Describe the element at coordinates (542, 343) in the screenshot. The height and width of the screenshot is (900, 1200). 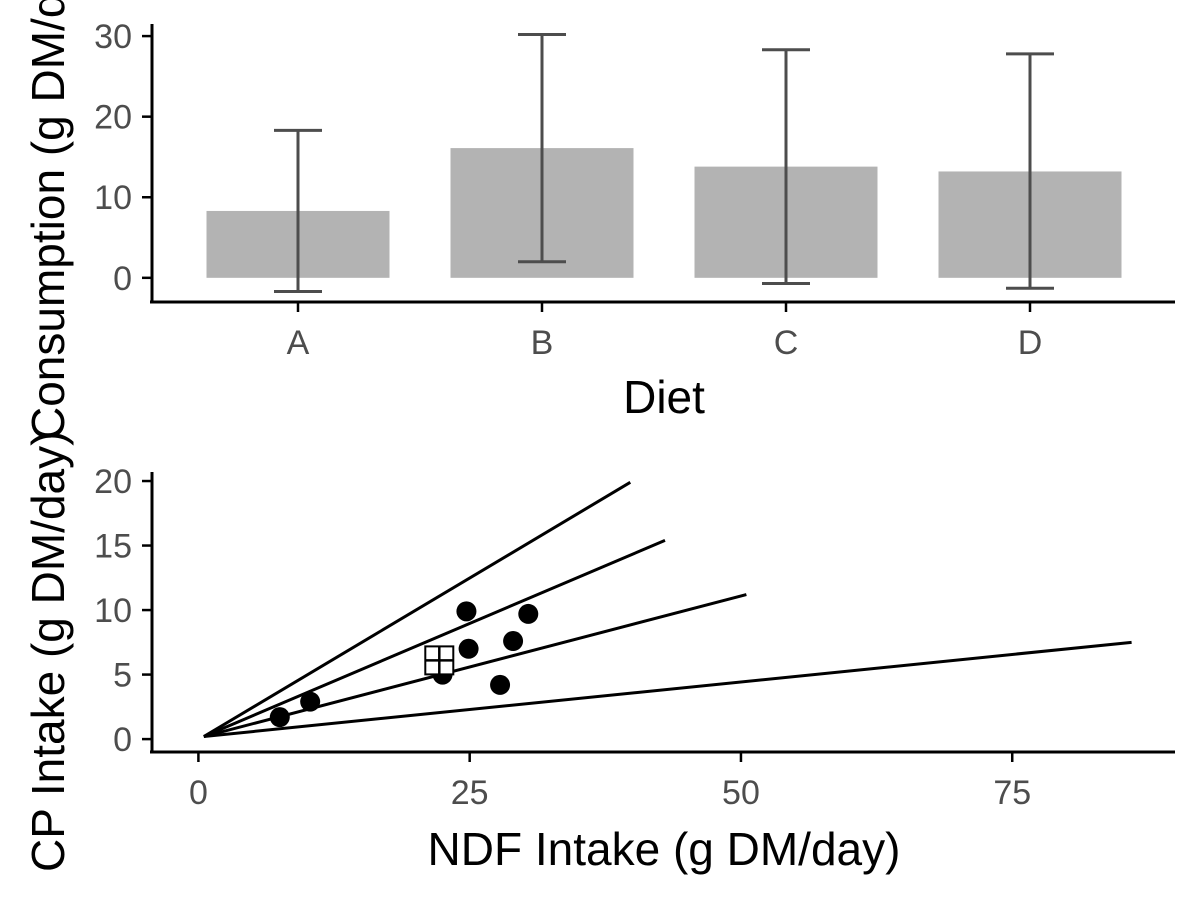
I see `bar-x-tick-label: B` at that location.